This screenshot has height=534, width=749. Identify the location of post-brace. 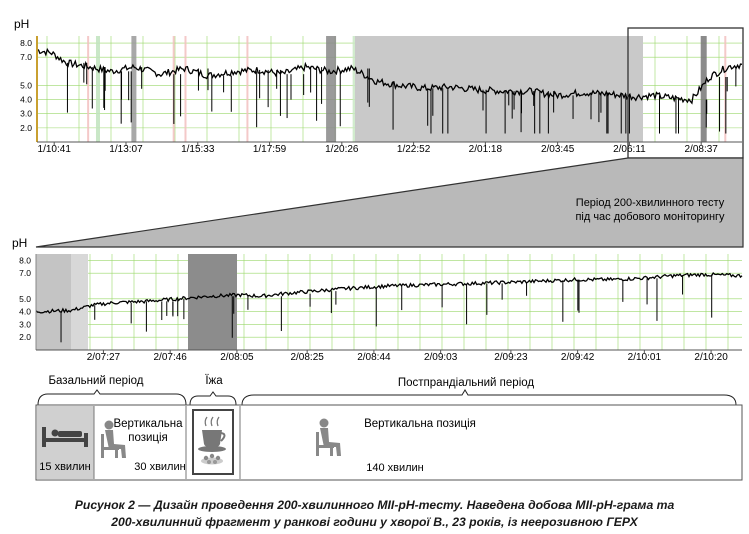
(489, 397).